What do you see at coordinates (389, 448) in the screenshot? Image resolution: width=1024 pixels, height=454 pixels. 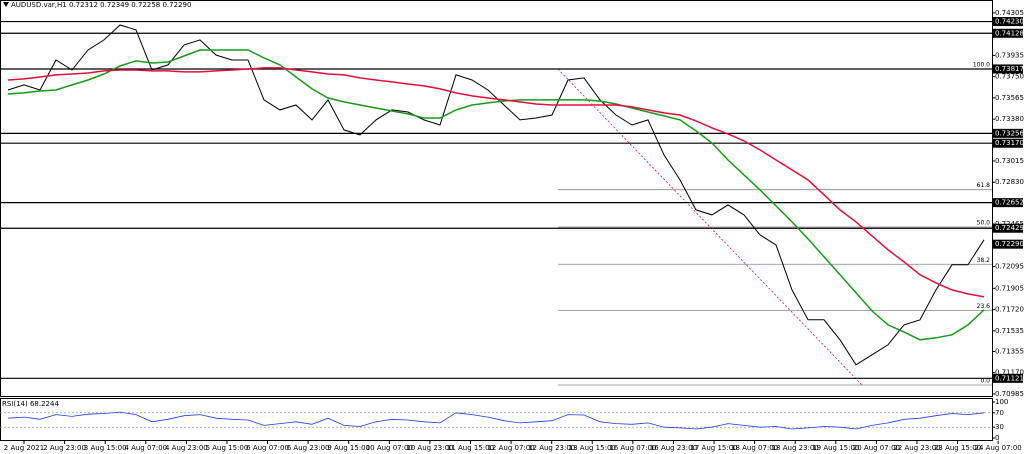 I see `x-tick-label: 10 Aug 07:00` at bounding box center [389, 448].